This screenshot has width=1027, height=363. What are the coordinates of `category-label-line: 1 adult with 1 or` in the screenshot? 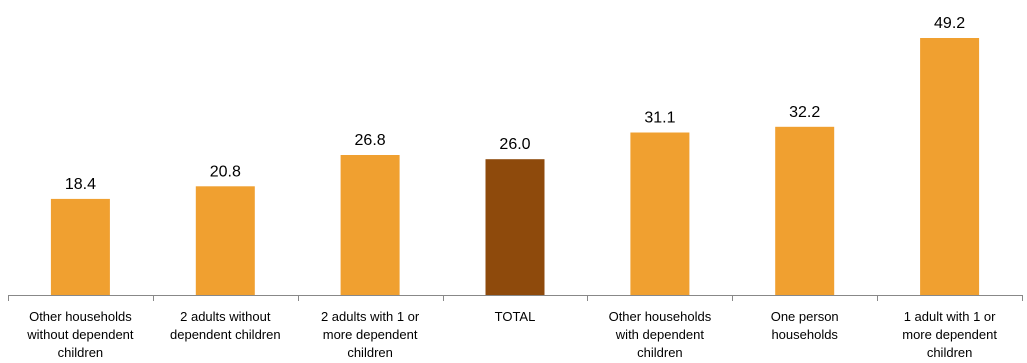 It's located at (950, 316).